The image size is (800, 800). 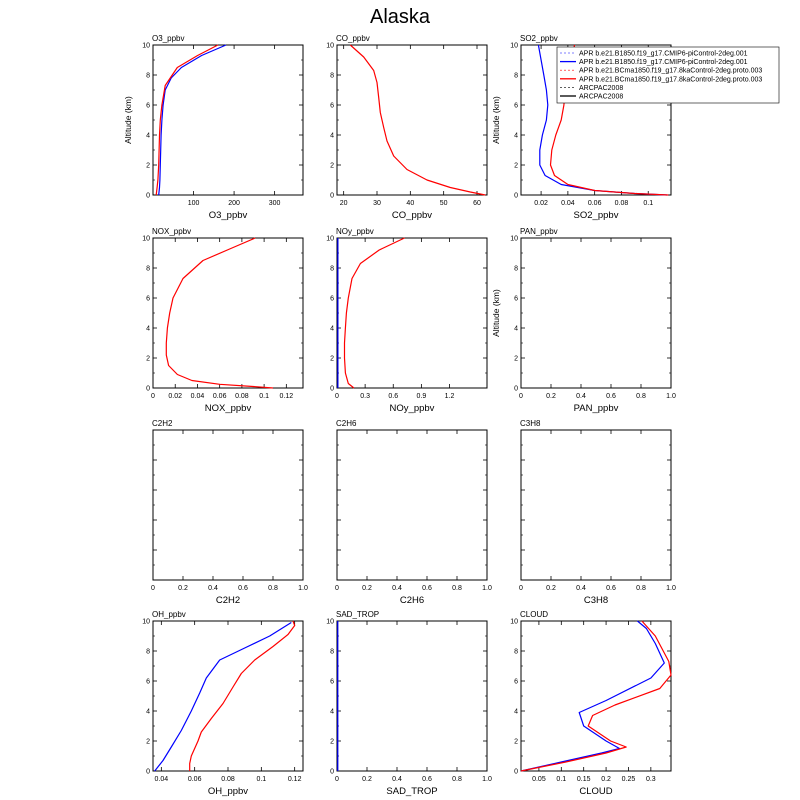 What do you see at coordinates (407, 127) in the screenshot?
I see `panel-co-ppbv: CO_ppbv 0 2 4 6 8 10 20 30 40 50 60 CO_ppbv` at bounding box center [407, 127].